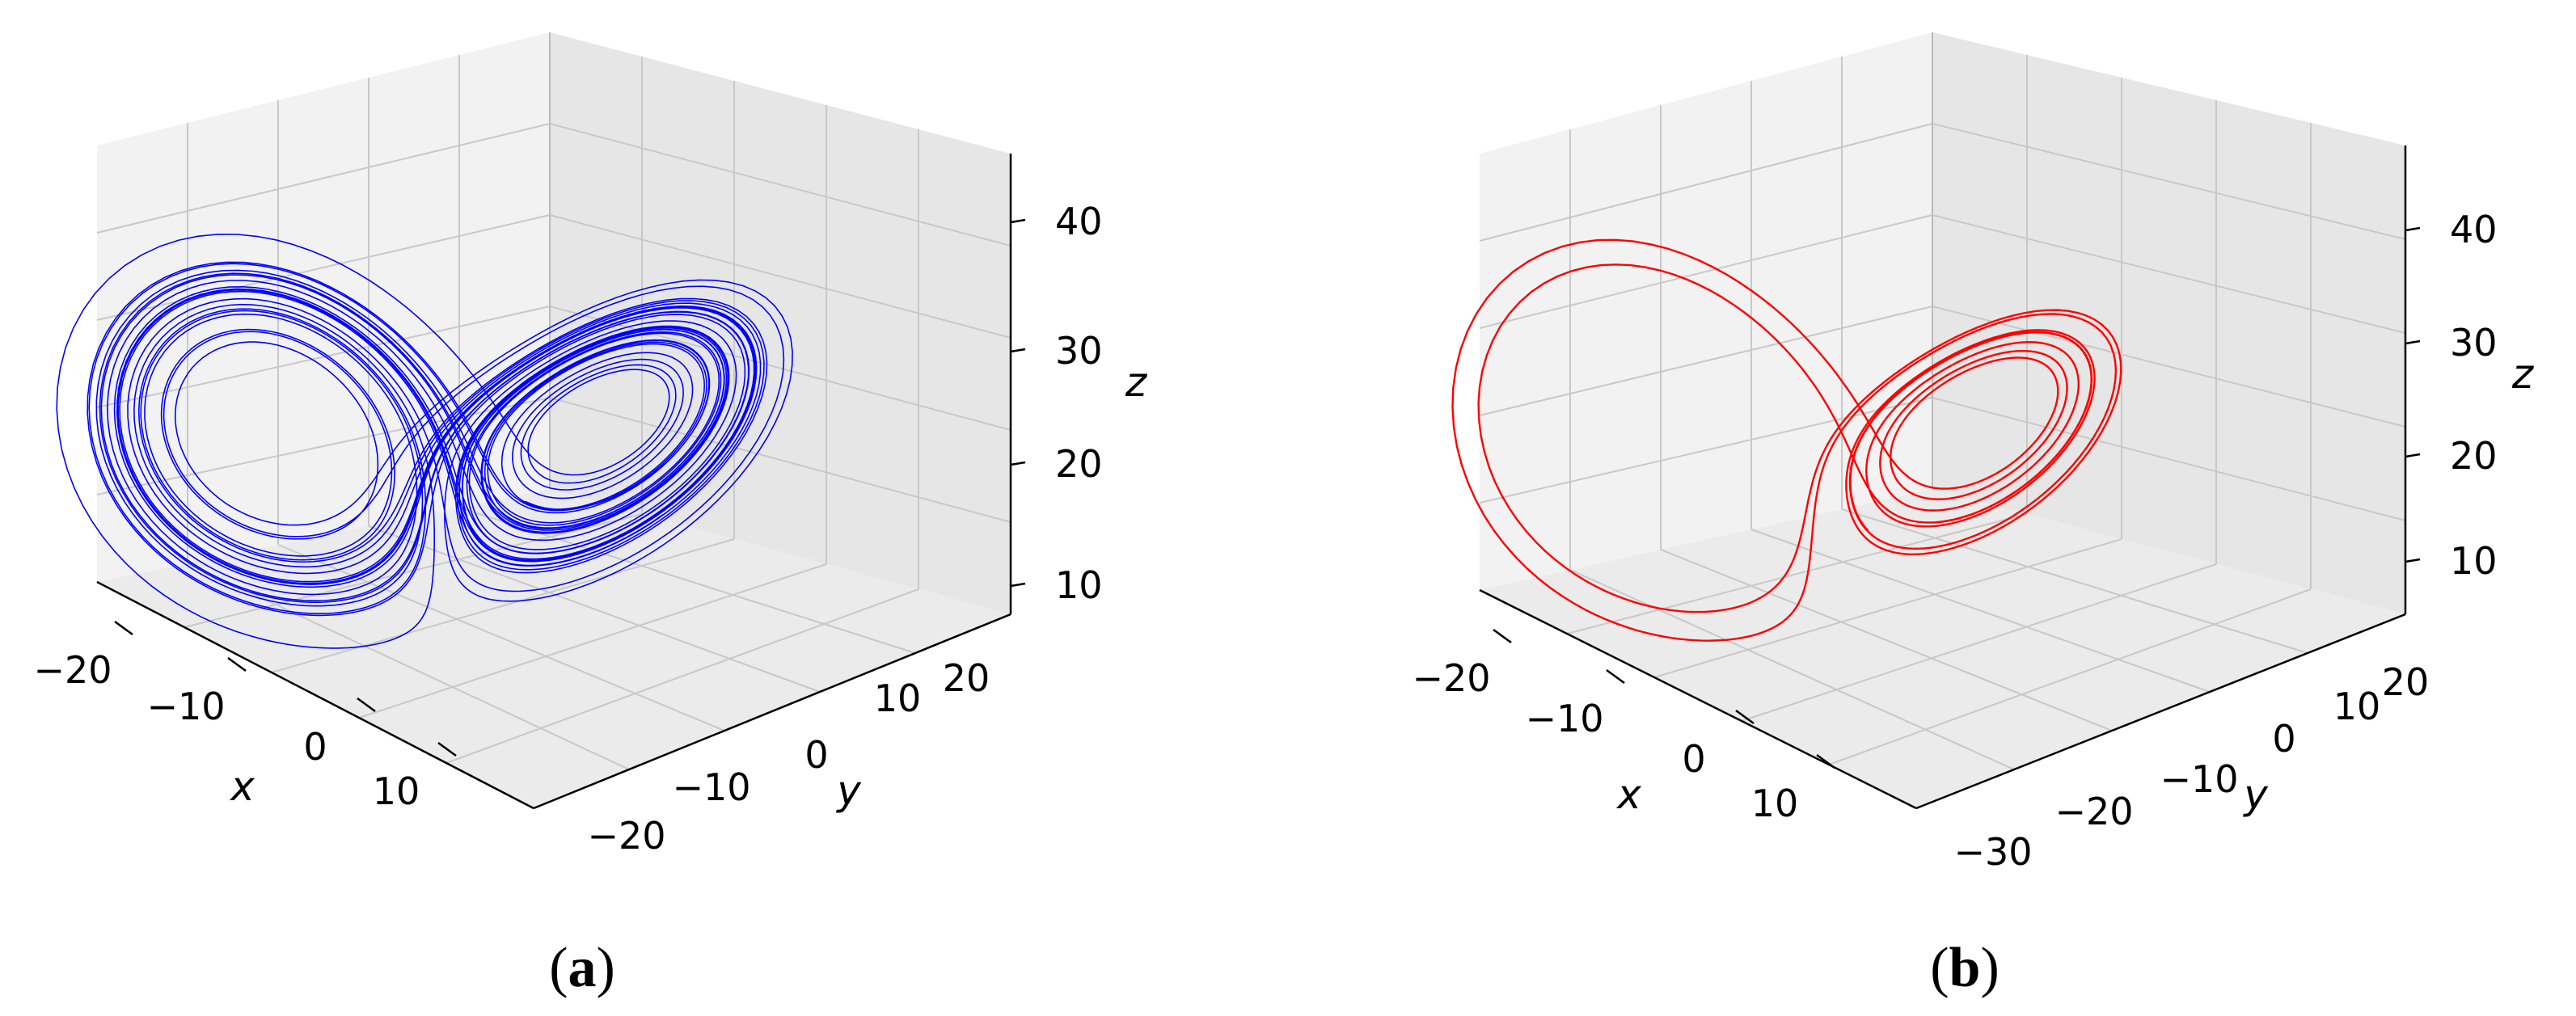 This screenshot has width=2576, height=1016. What do you see at coordinates (1965, 968) in the screenshot?
I see `panel-label: (b)` at bounding box center [1965, 968].